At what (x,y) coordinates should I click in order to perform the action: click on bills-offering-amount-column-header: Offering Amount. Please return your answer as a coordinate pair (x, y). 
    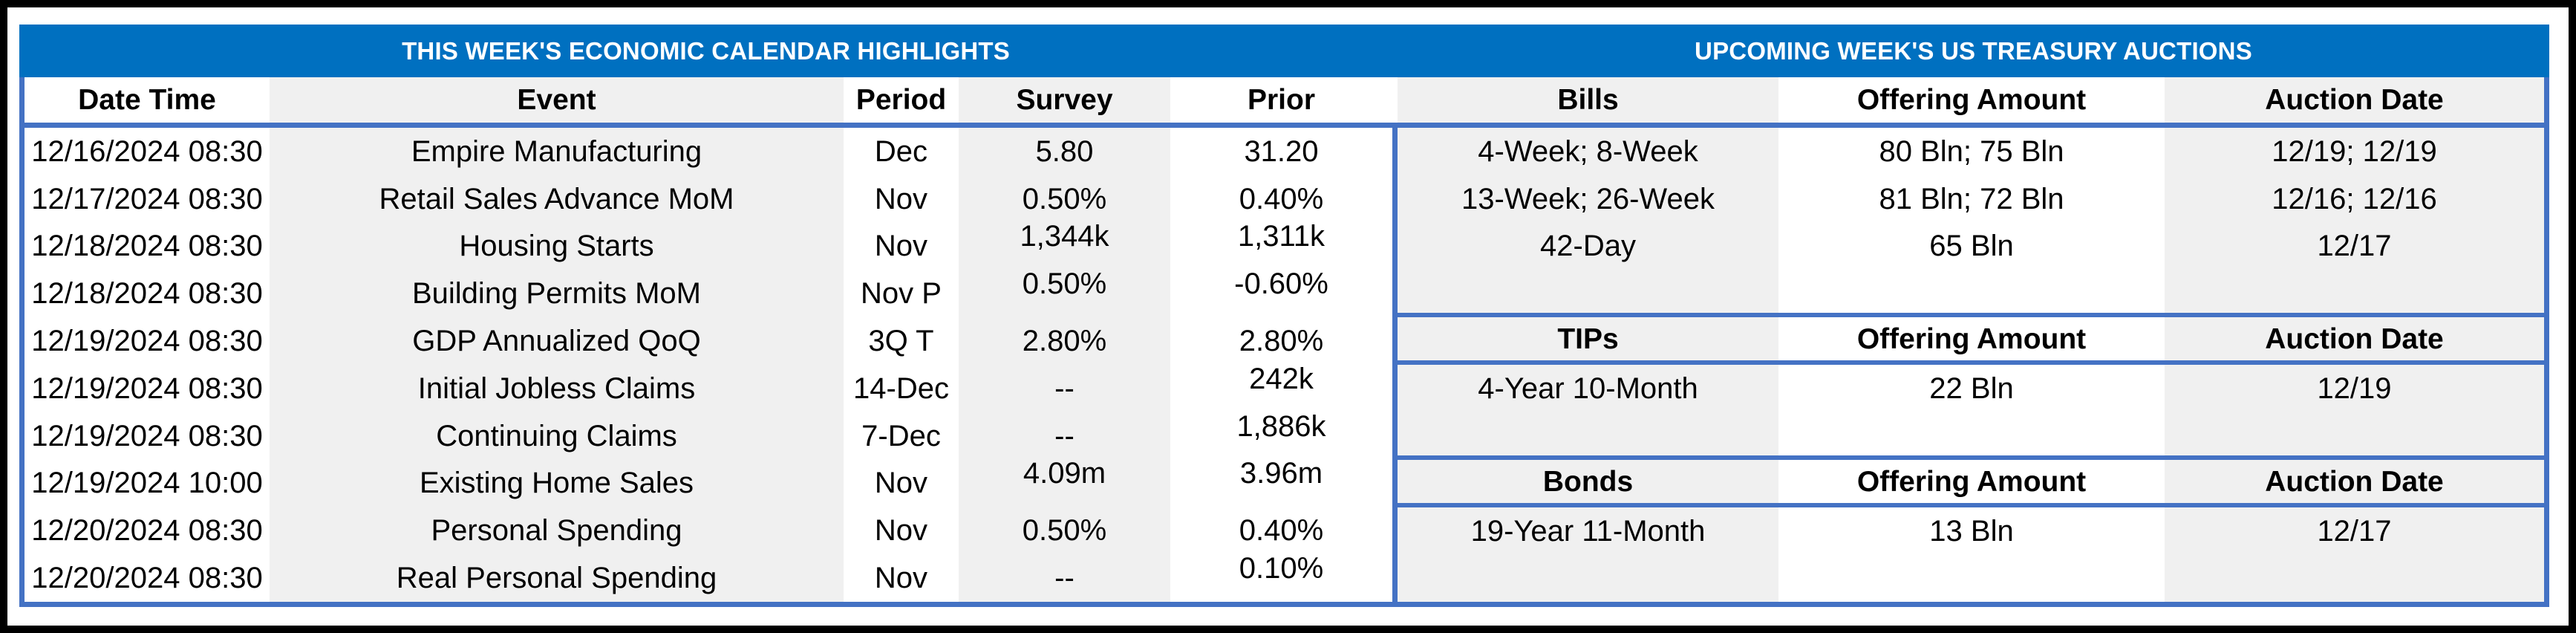
    Looking at the image, I should click on (1971, 100).